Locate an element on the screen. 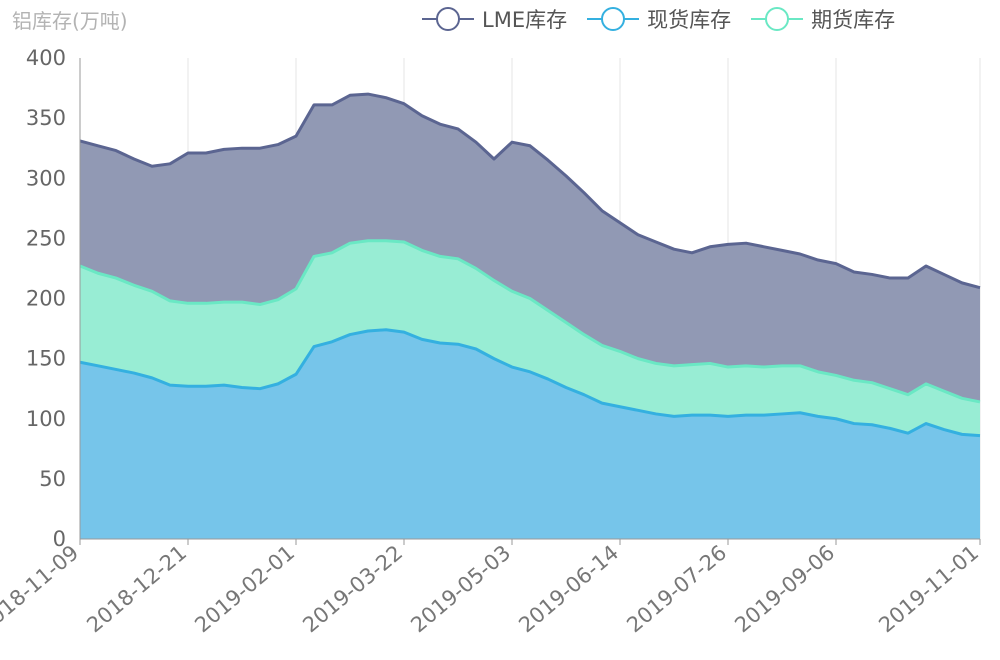  legend-marker-futures is located at coordinates (777, 19).